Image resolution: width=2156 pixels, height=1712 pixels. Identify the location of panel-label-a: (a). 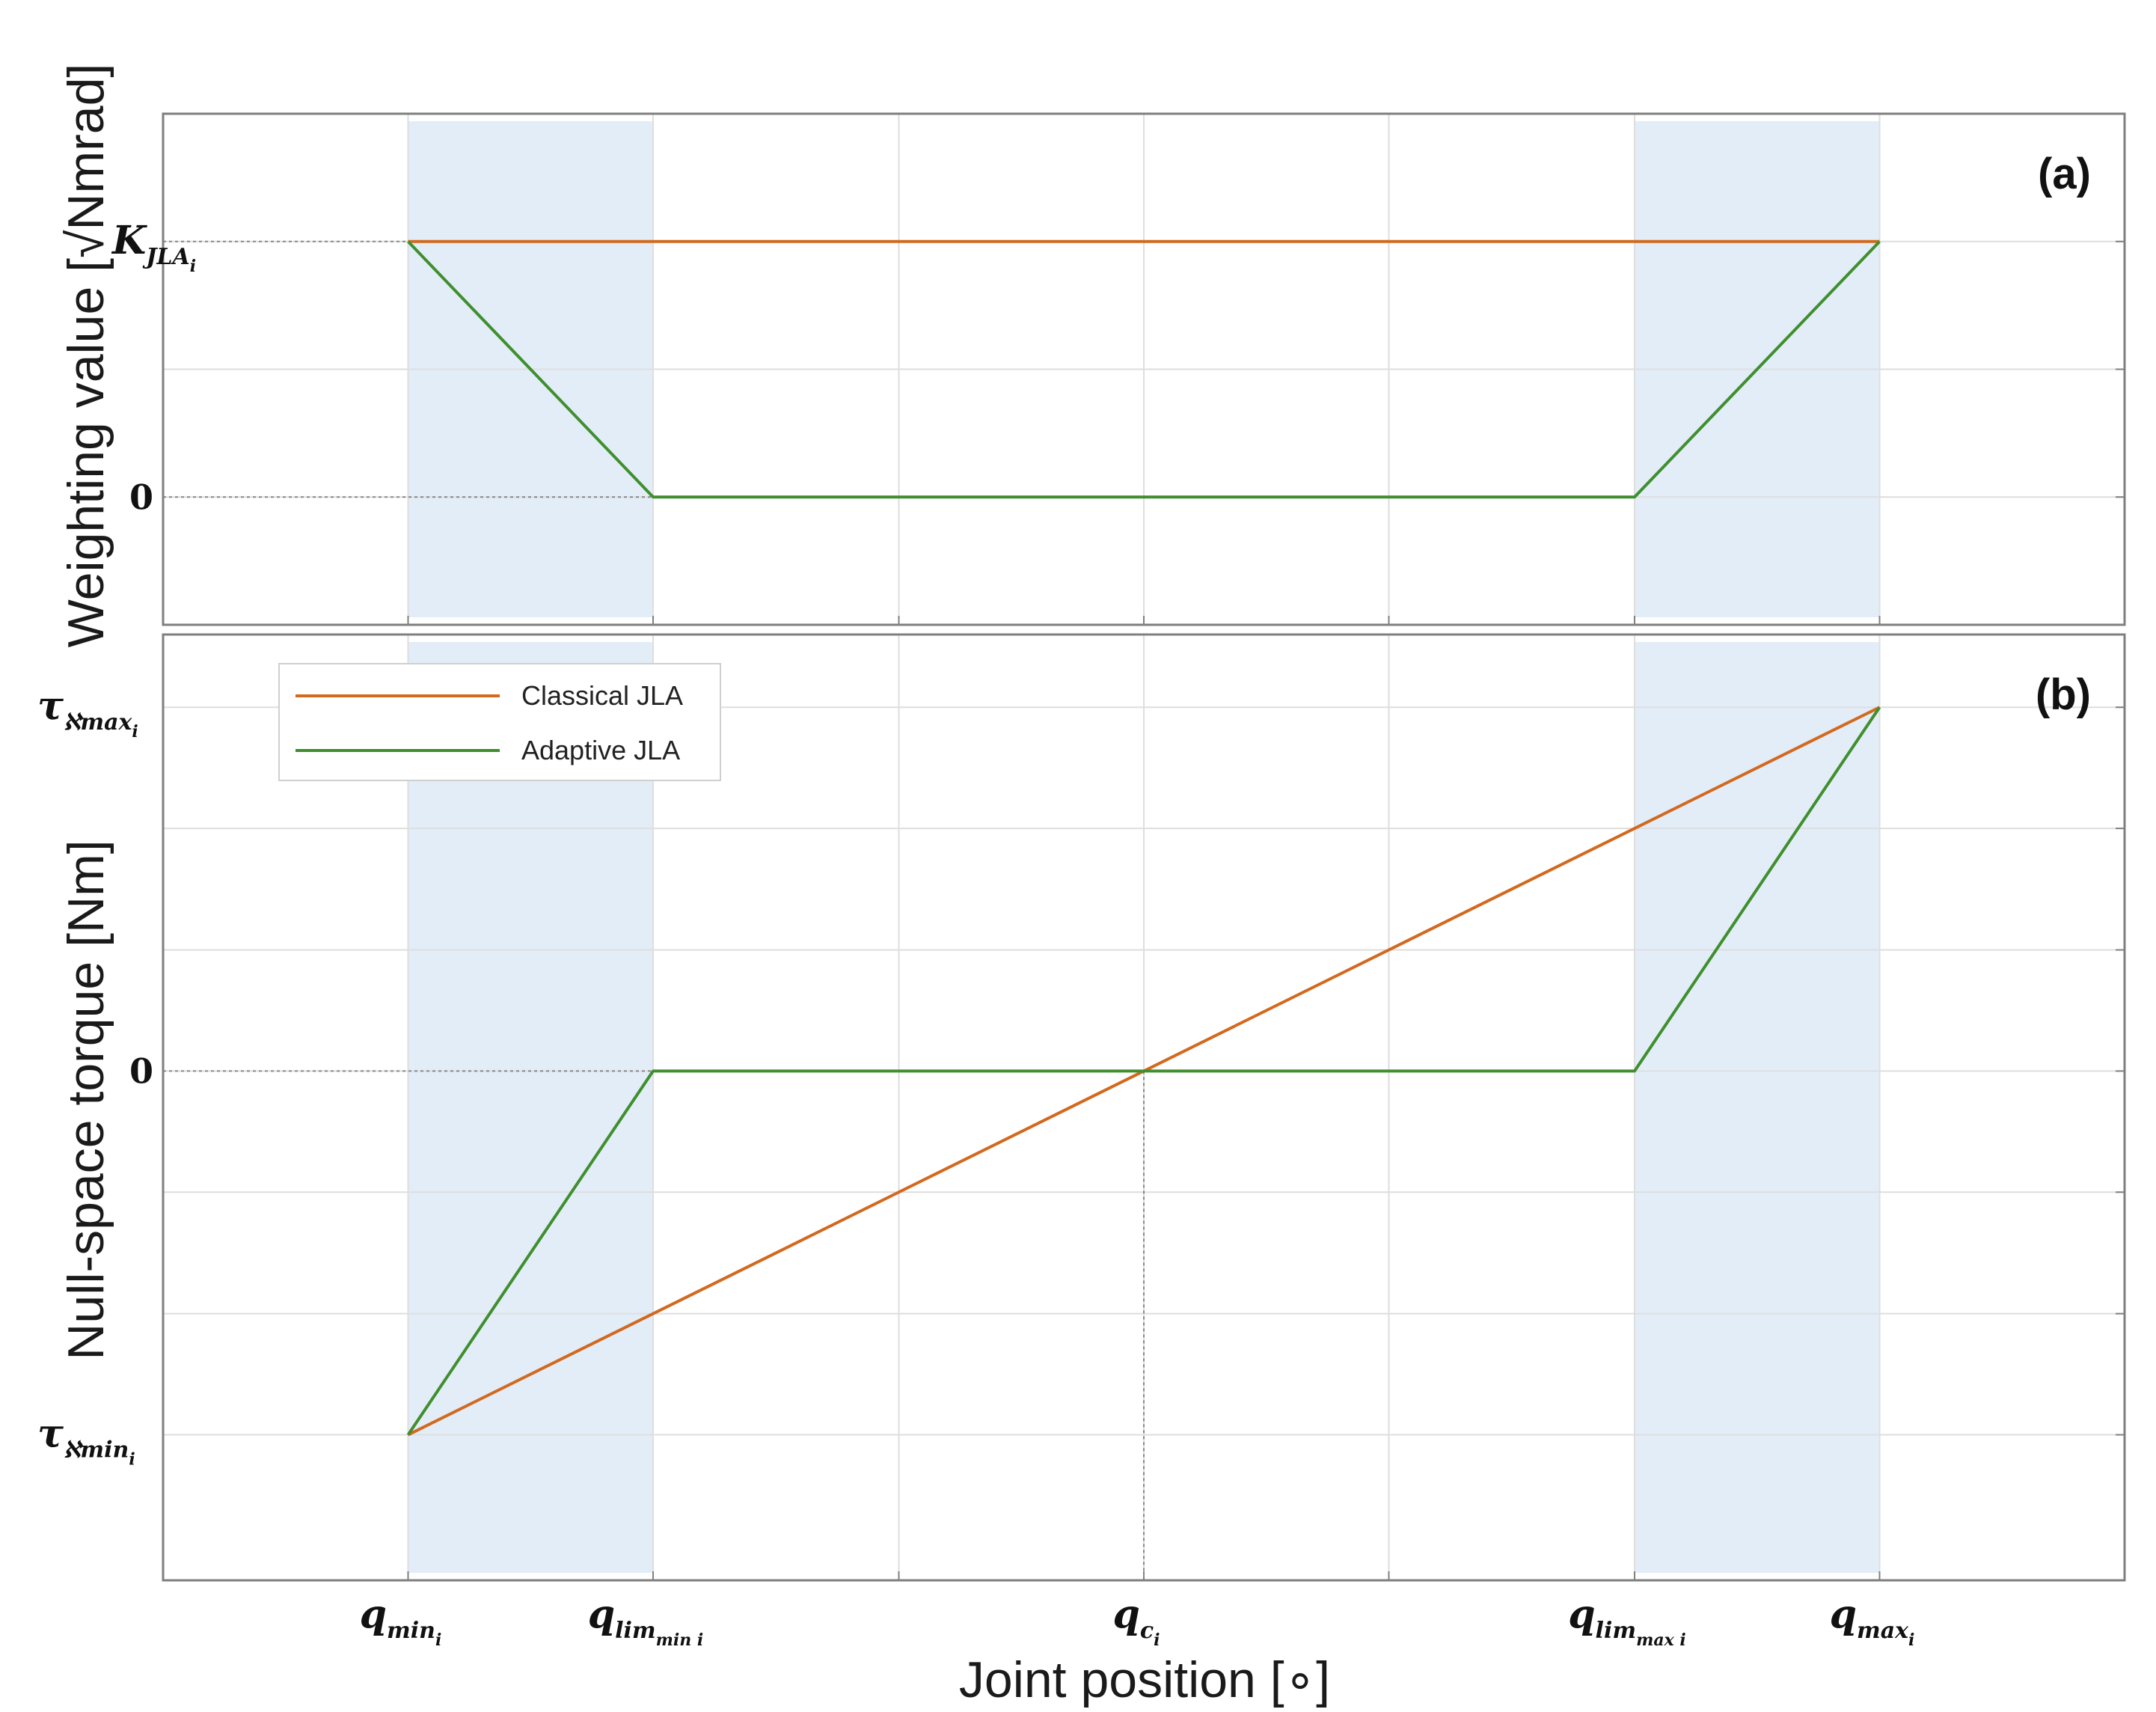
(2065, 174).